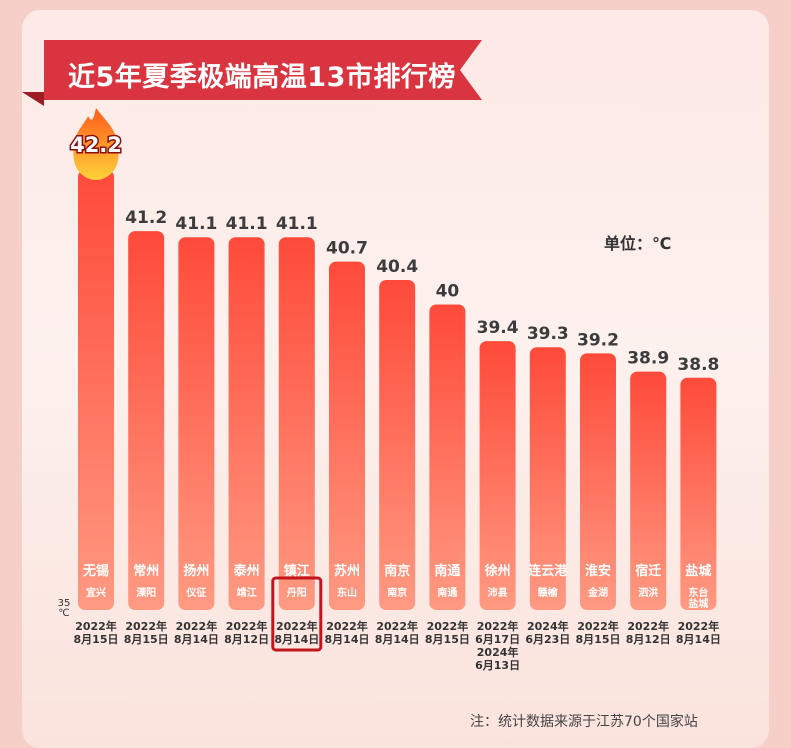 The height and width of the screenshot is (748, 791). I want to click on city-label: 盐城, so click(698, 571).